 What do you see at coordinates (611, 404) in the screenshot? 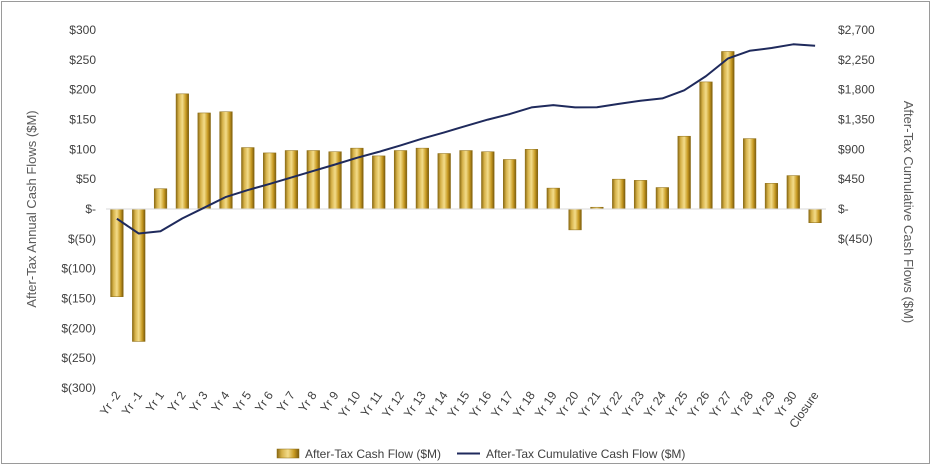
I see `x-tick-label: Yr 22` at bounding box center [611, 404].